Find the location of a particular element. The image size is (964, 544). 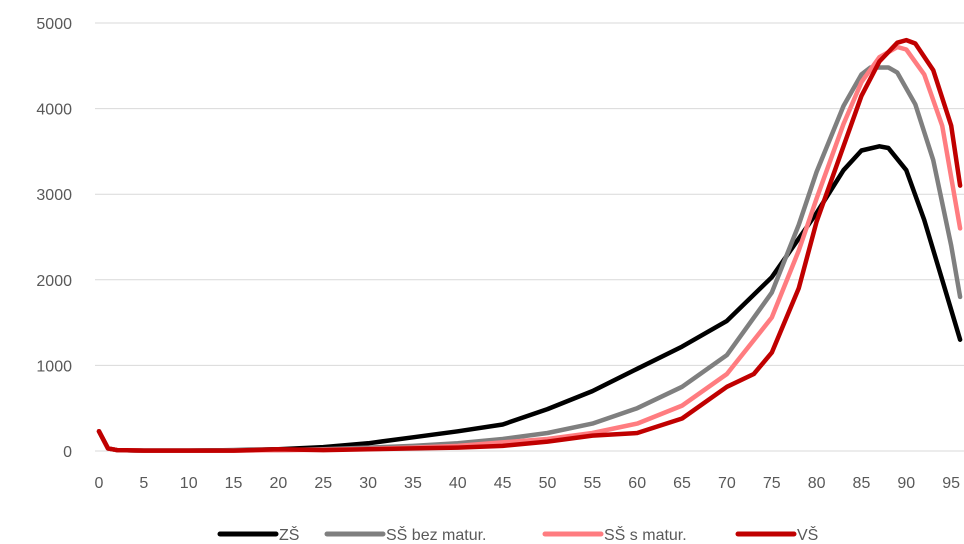

x-tick-label: 45 is located at coordinates (503, 483).